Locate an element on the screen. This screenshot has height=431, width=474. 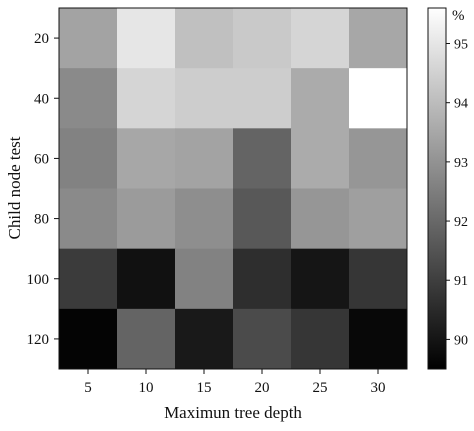
x-tick-label: 10 is located at coordinates (146, 388).